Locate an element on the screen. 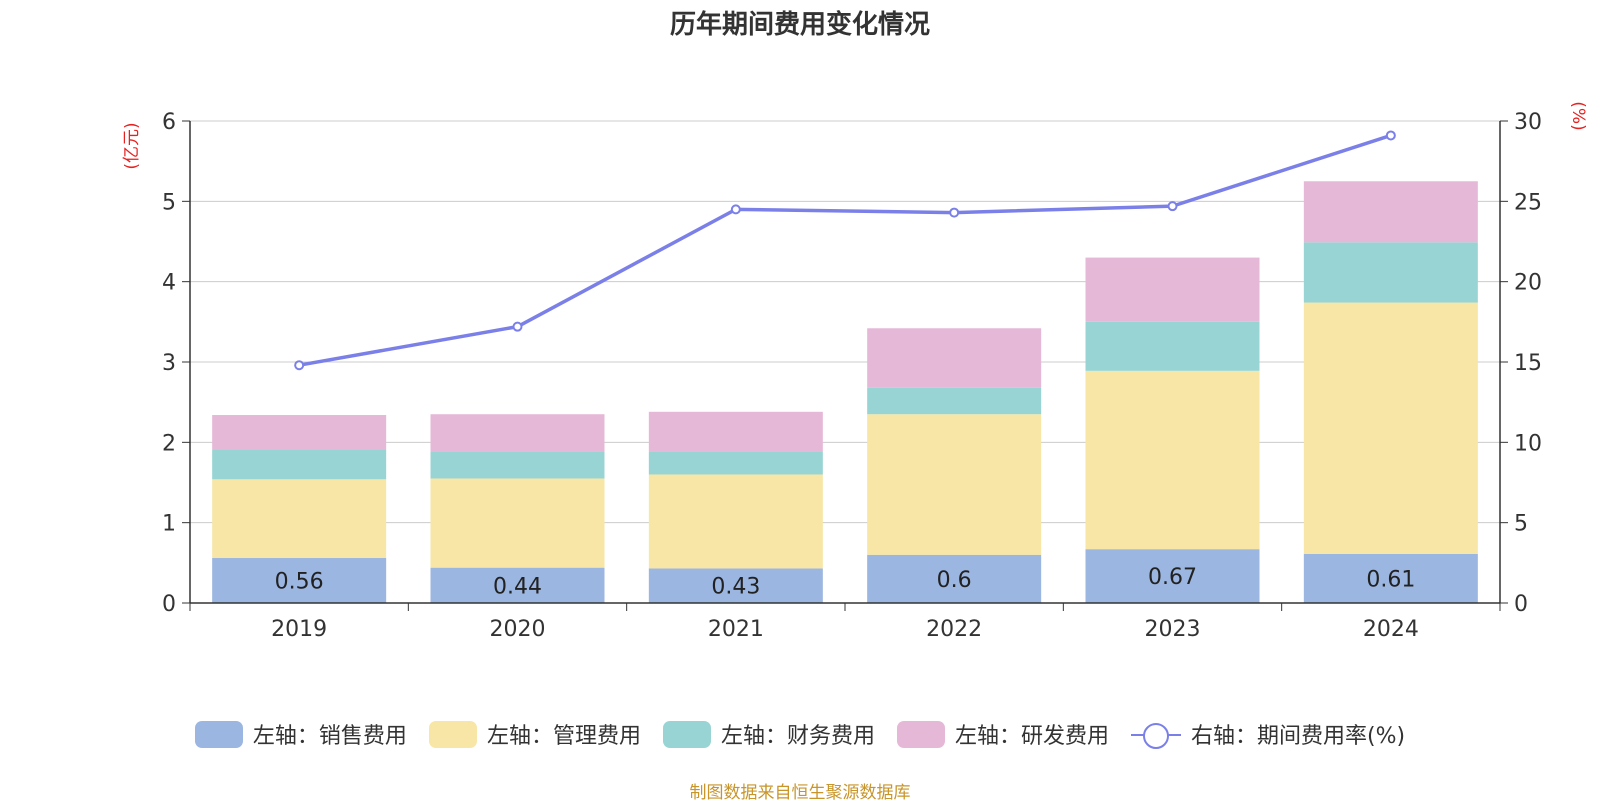  x-tick-label: 2023 is located at coordinates (1173, 629).